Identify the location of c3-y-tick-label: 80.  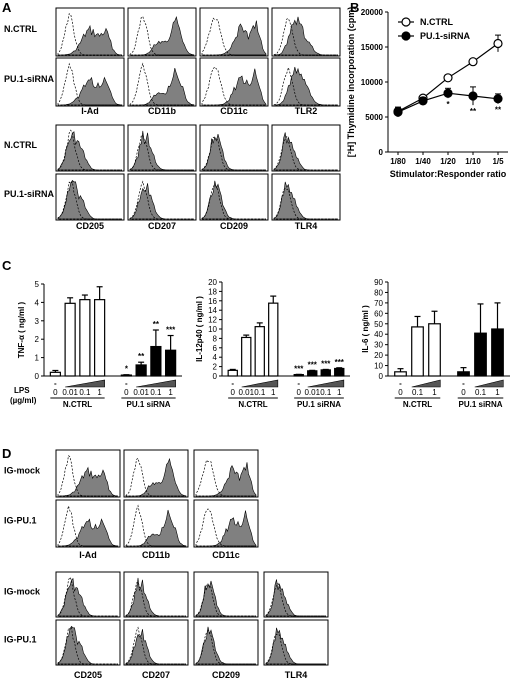
(378, 292).